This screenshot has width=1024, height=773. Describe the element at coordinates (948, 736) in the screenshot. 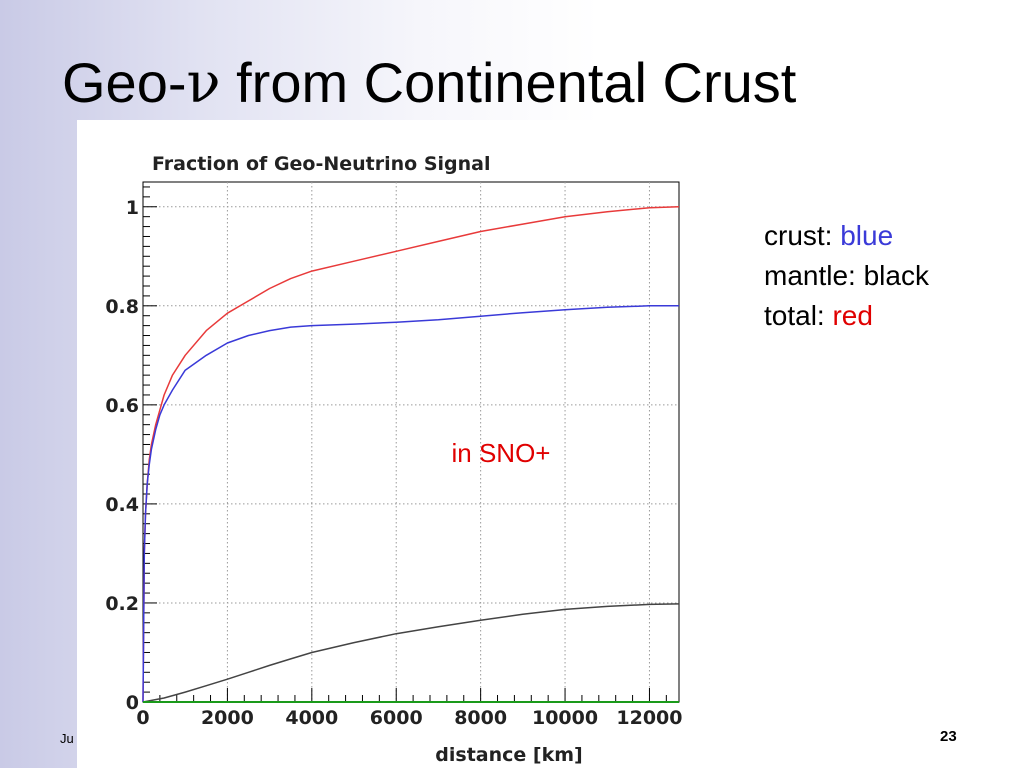

I see `page-number: 23` at that location.